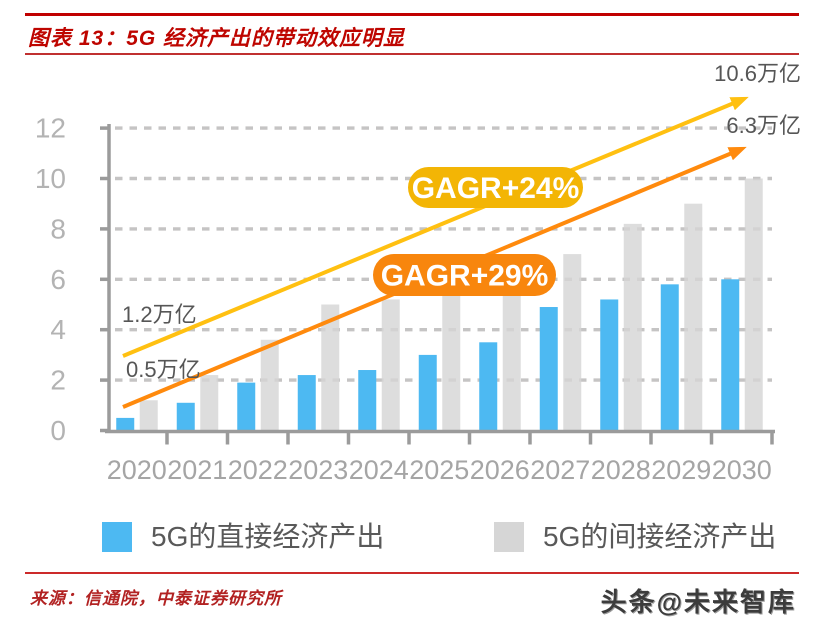 The width and height of the screenshot is (824, 621). Describe the element at coordinates (137, 470) in the screenshot. I see `x-tick-label-2020: 2020` at that location.